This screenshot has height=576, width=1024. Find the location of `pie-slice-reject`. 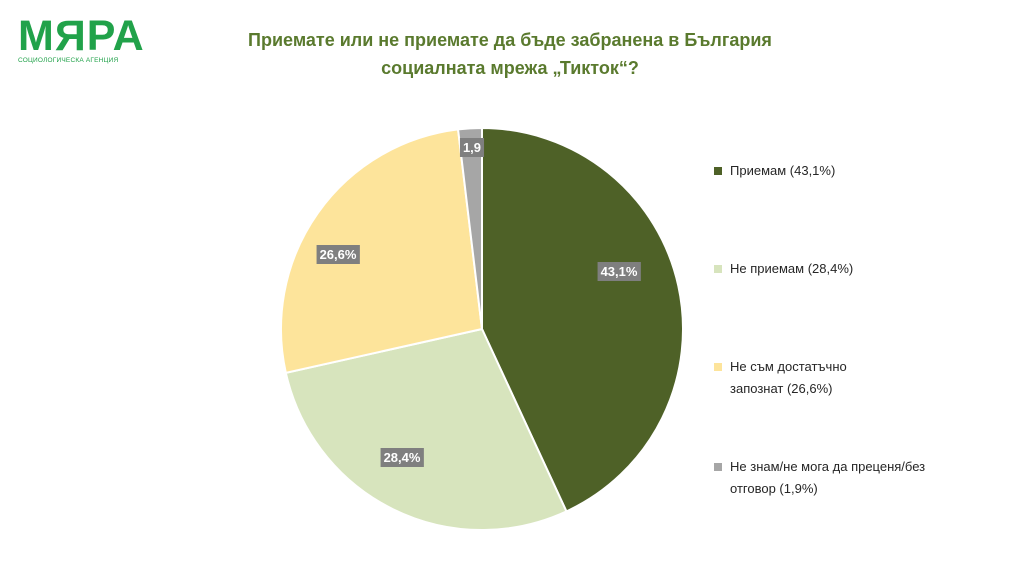

pie-slice-reject is located at coordinates (426, 429).